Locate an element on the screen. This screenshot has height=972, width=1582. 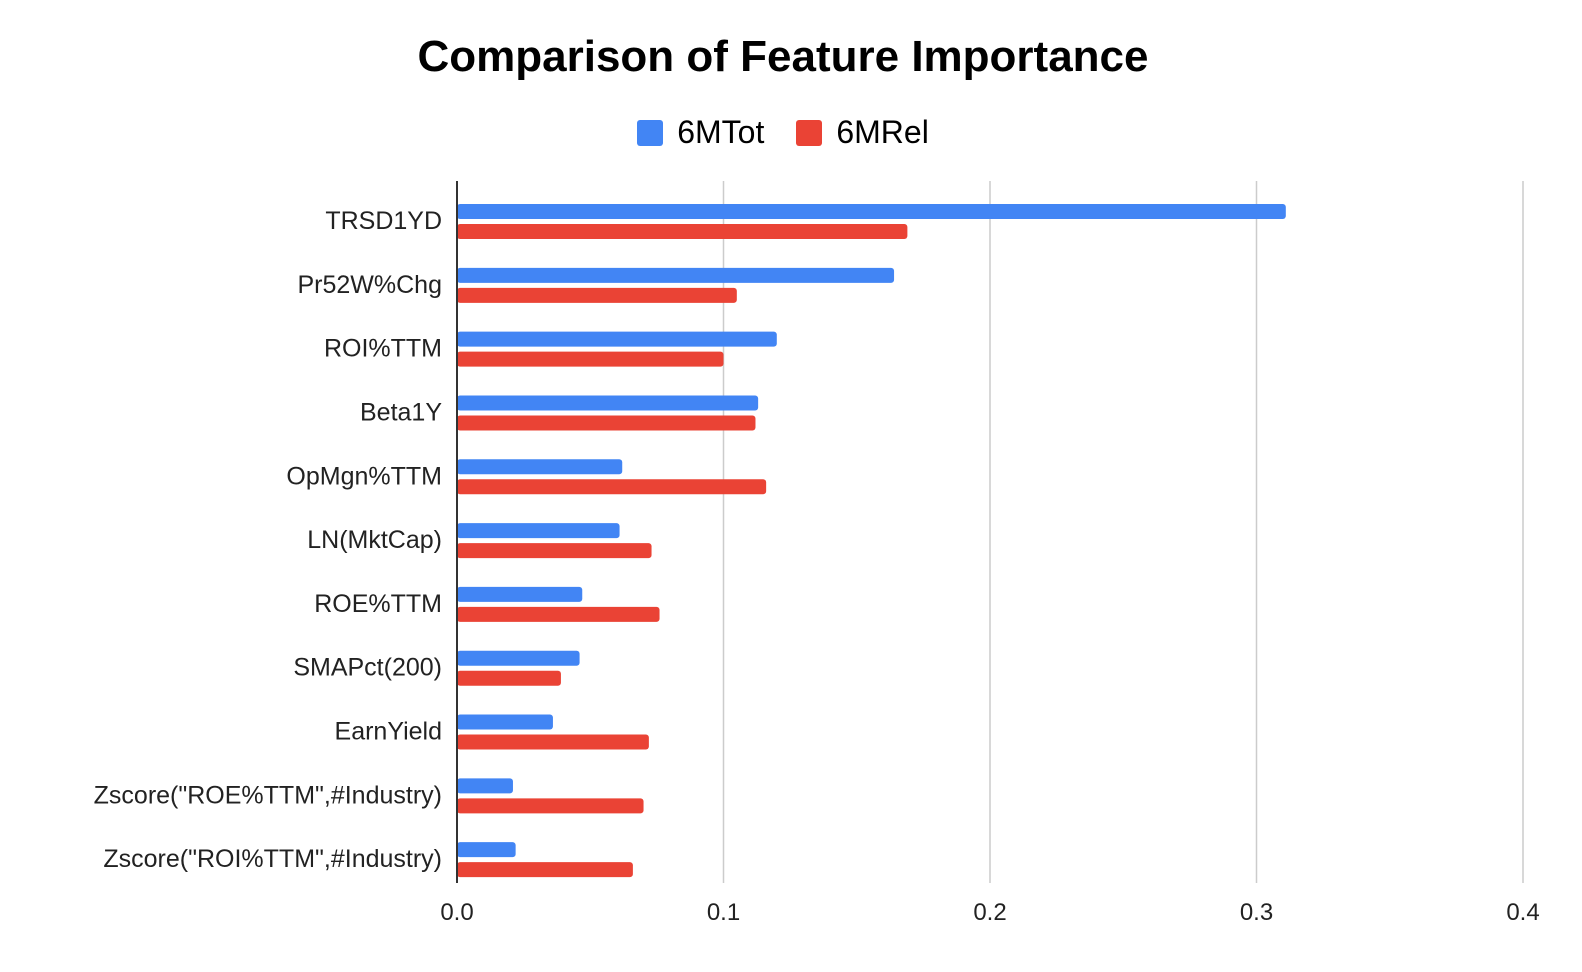
legend: 6MTot 6MRel is located at coordinates (783, 132).